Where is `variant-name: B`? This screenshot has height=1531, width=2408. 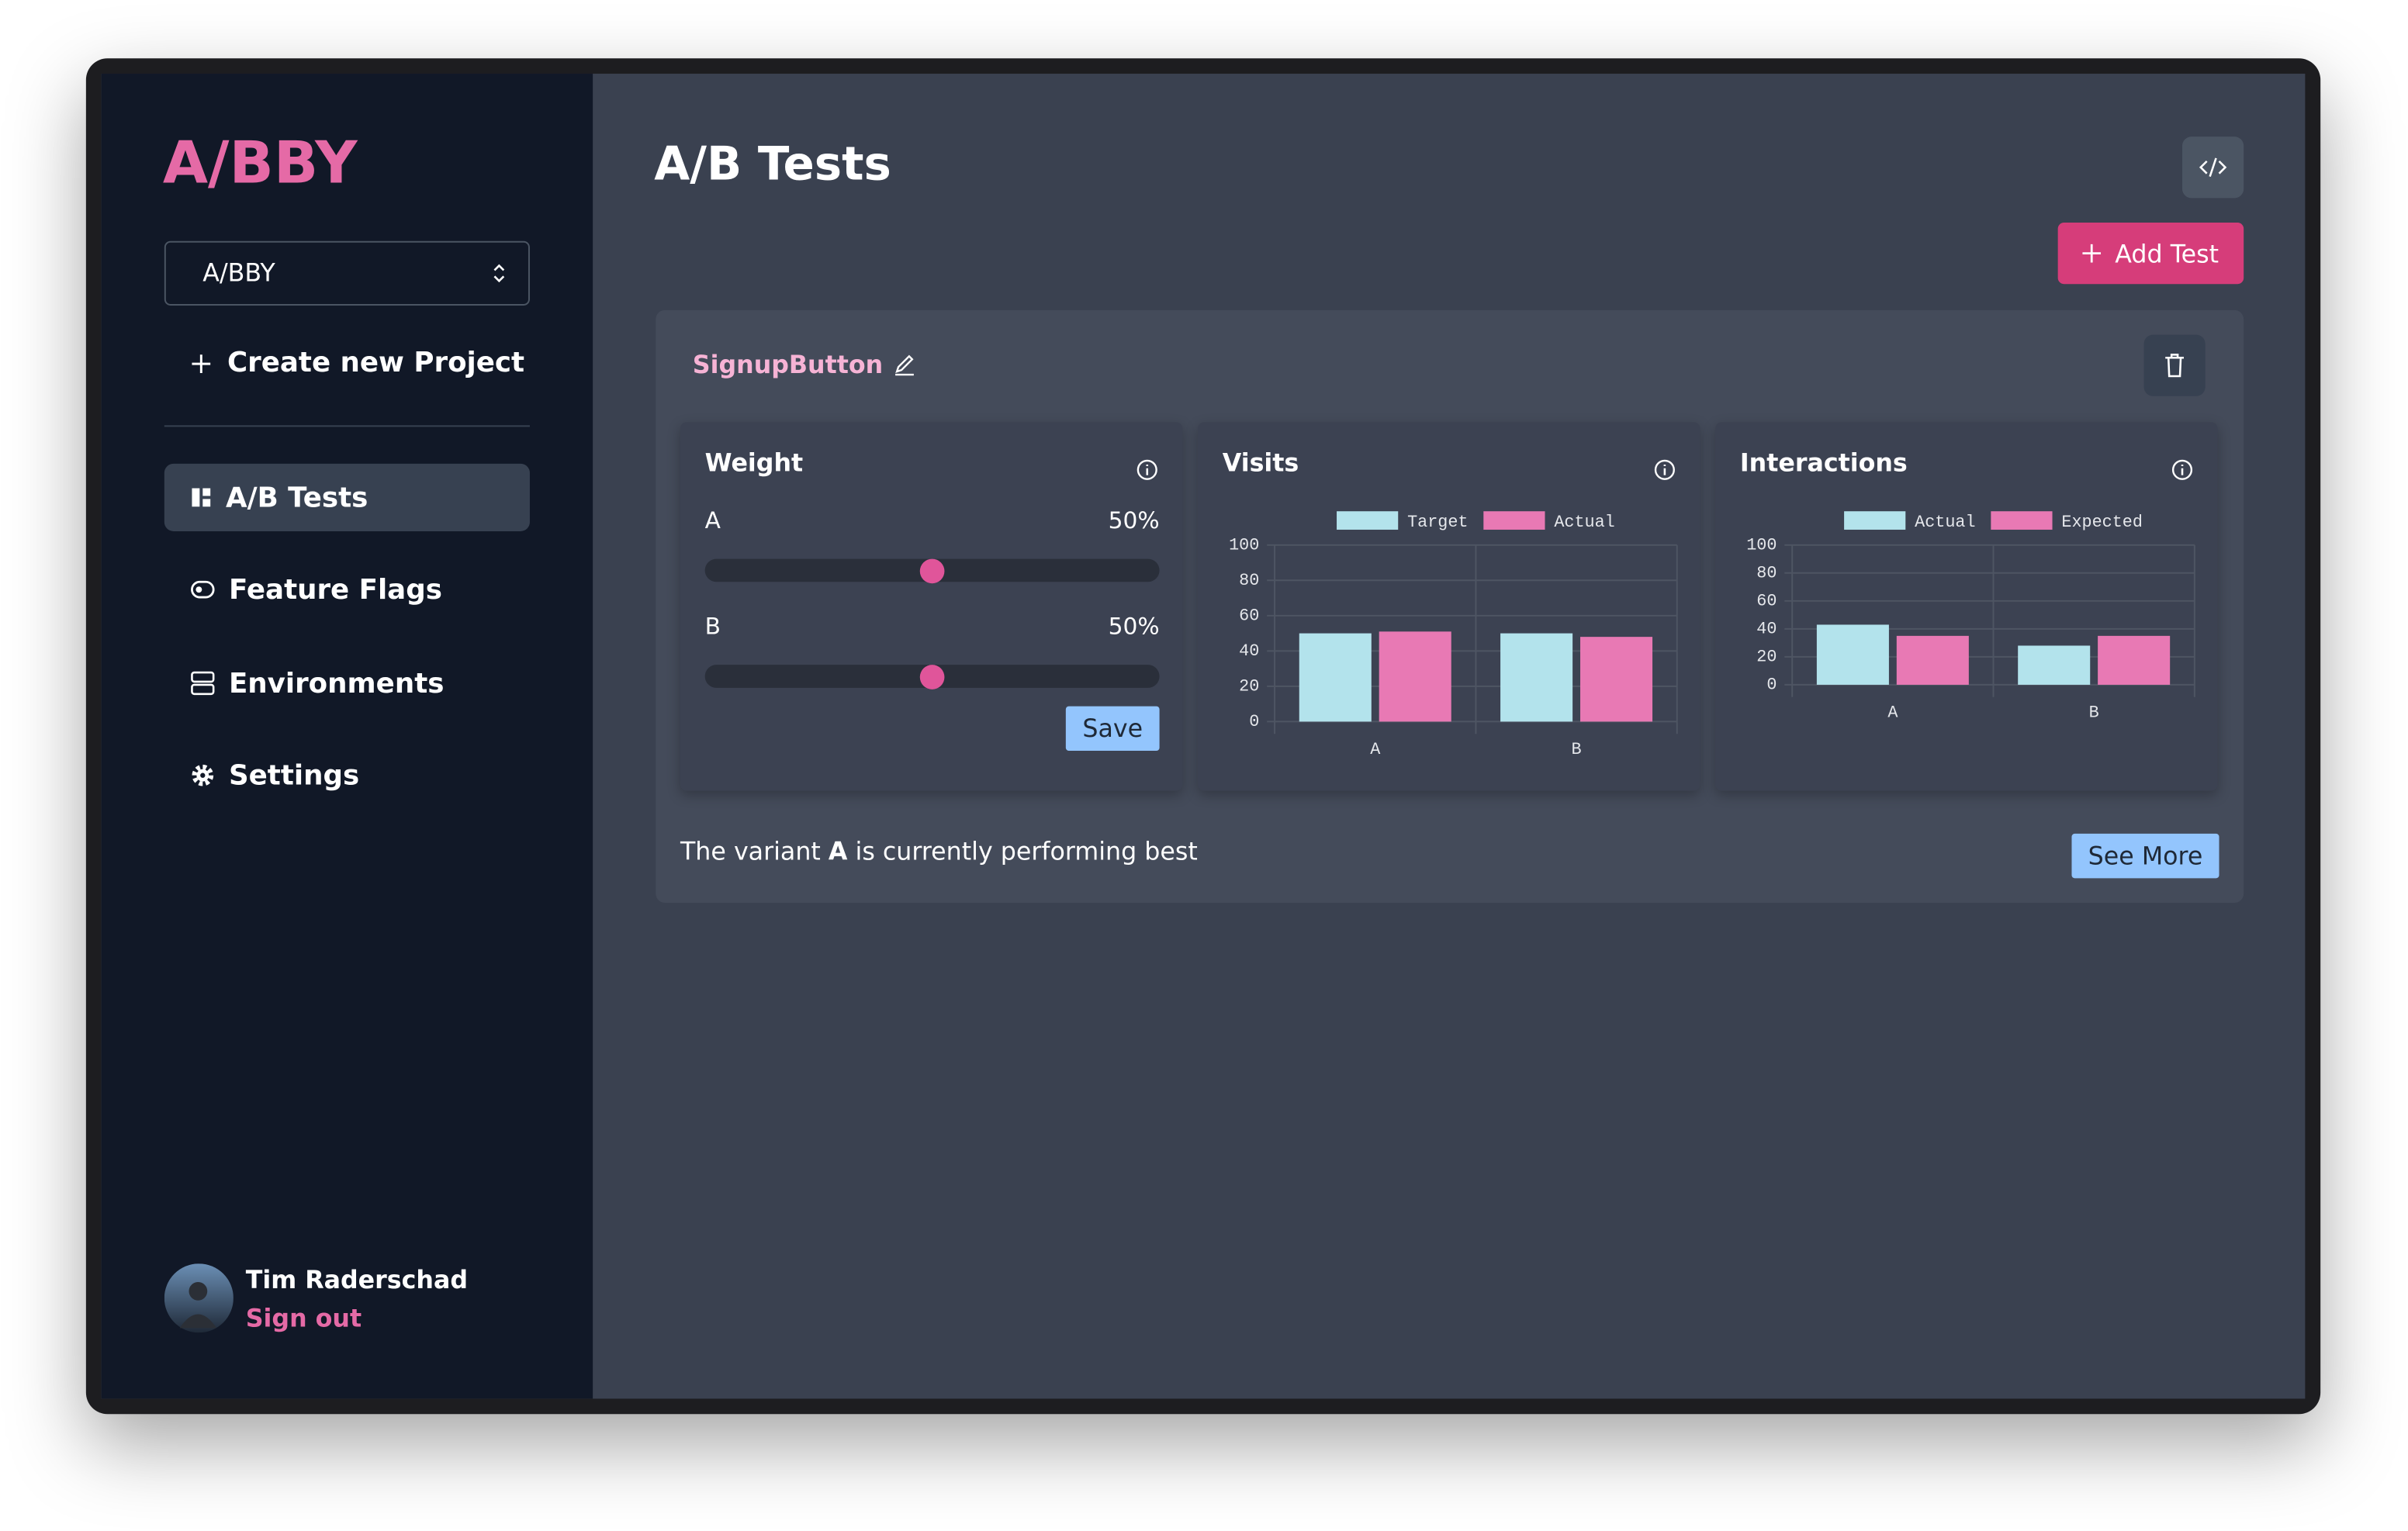
variant-name: B is located at coordinates (712, 626).